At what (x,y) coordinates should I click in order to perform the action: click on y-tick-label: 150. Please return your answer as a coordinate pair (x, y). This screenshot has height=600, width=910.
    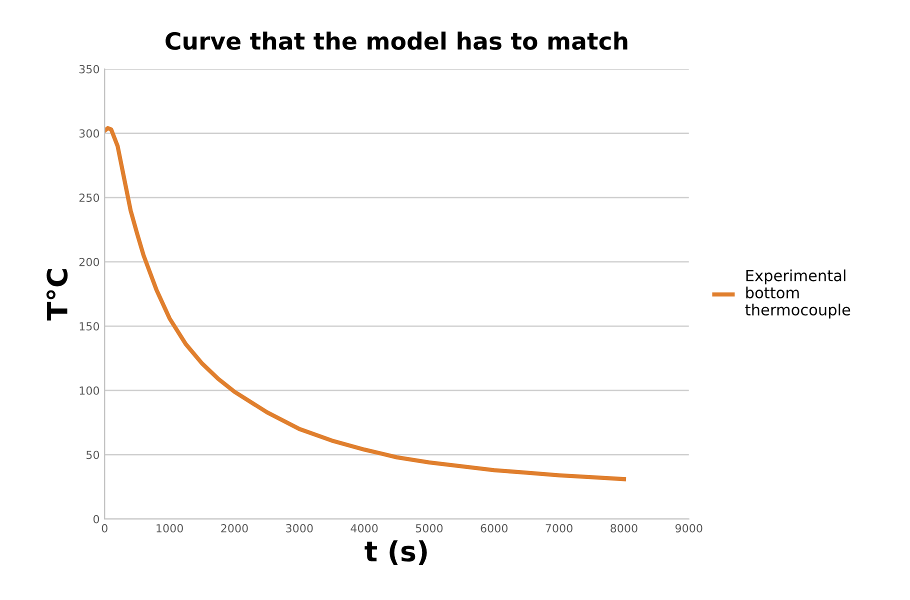
    Looking at the image, I should click on (90, 326).